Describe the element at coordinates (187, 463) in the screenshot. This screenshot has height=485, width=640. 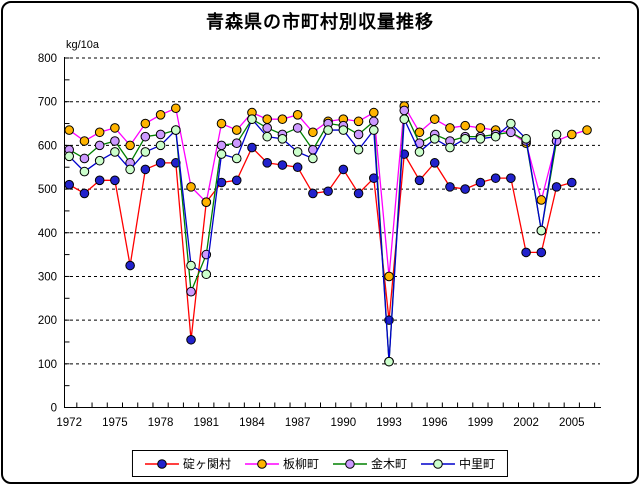
I see `legend-item-1: 碇ヶ関村` at that location.